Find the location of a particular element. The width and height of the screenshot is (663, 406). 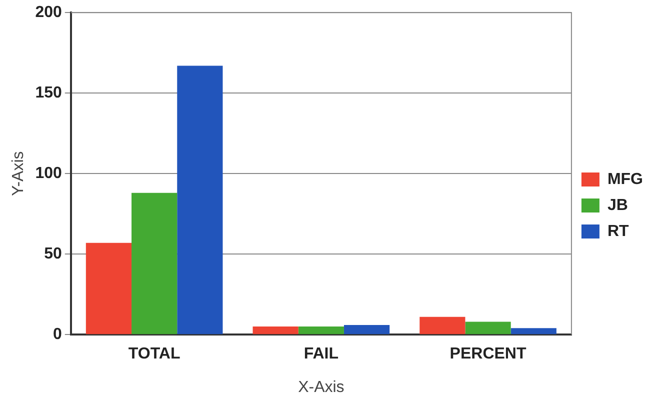

x-tick-label: FAIL is located at coordinates (321, 354).